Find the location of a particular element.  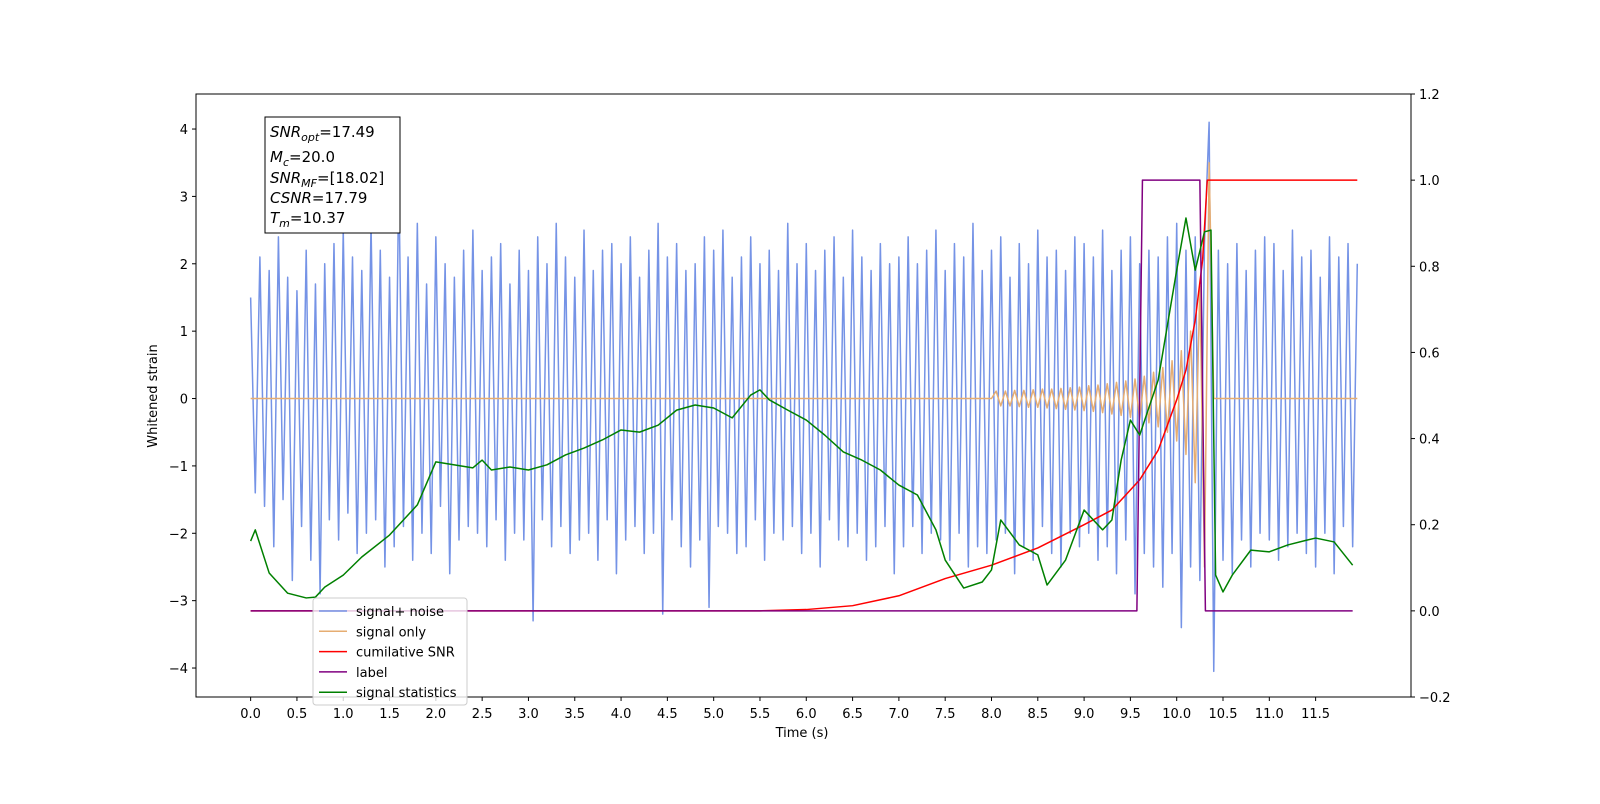

legend-label: signal only is located at coordinates (391, 632).